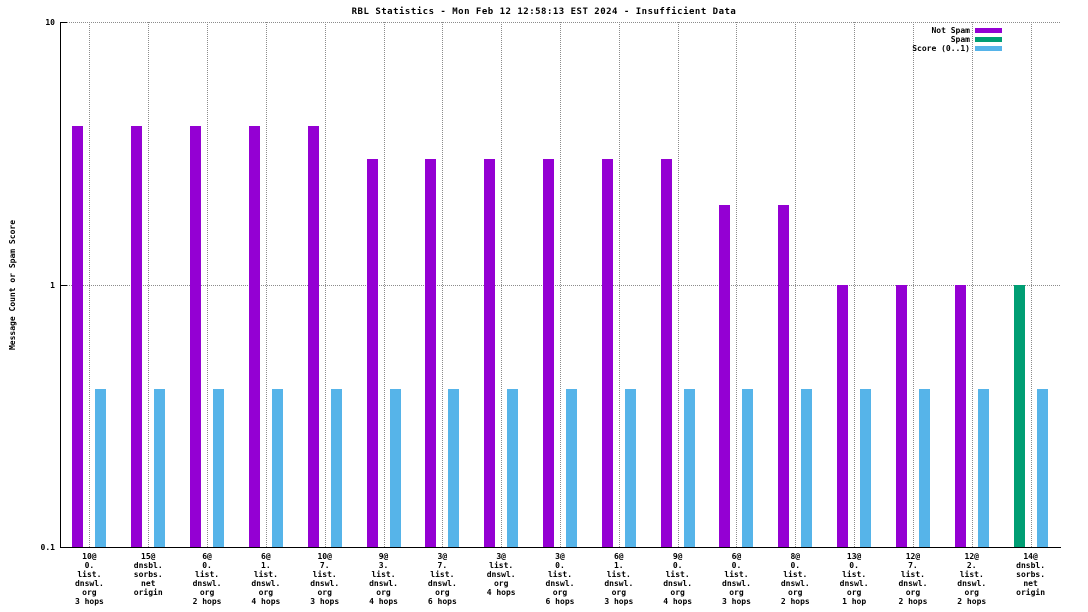 The height and width of the screenshot is (612, 1088). I want to click on legend: Not Spam Spam Score (0..1), so click(957, 39).